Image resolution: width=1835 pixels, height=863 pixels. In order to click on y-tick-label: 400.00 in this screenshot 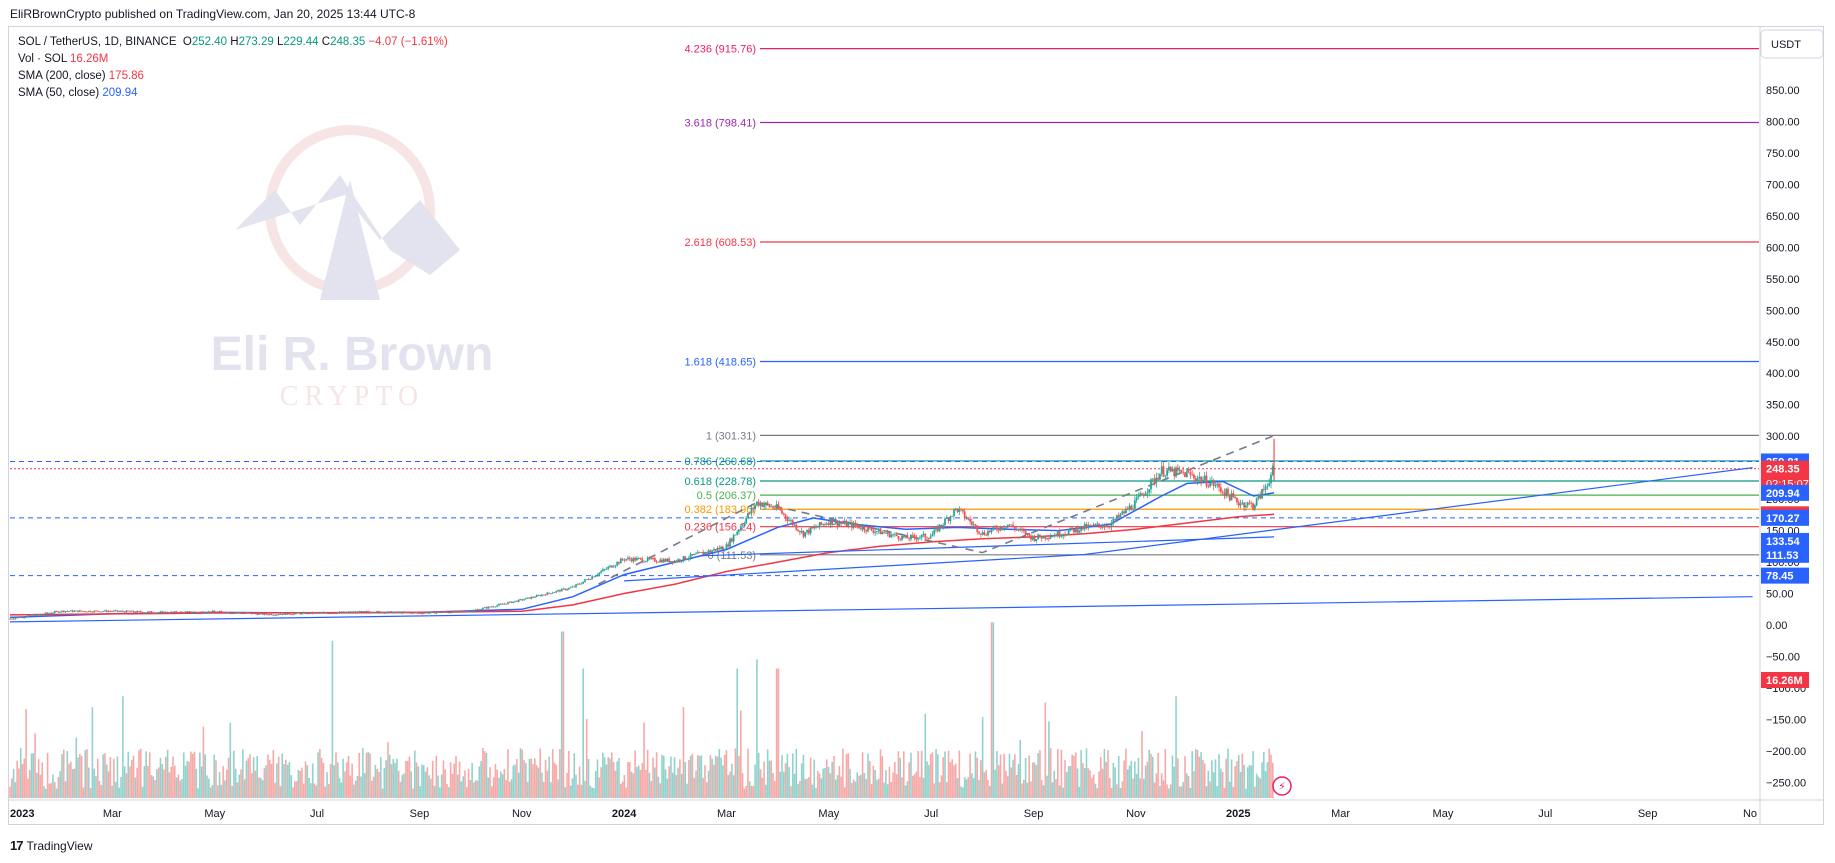, I will do `click(1783, 374)`.